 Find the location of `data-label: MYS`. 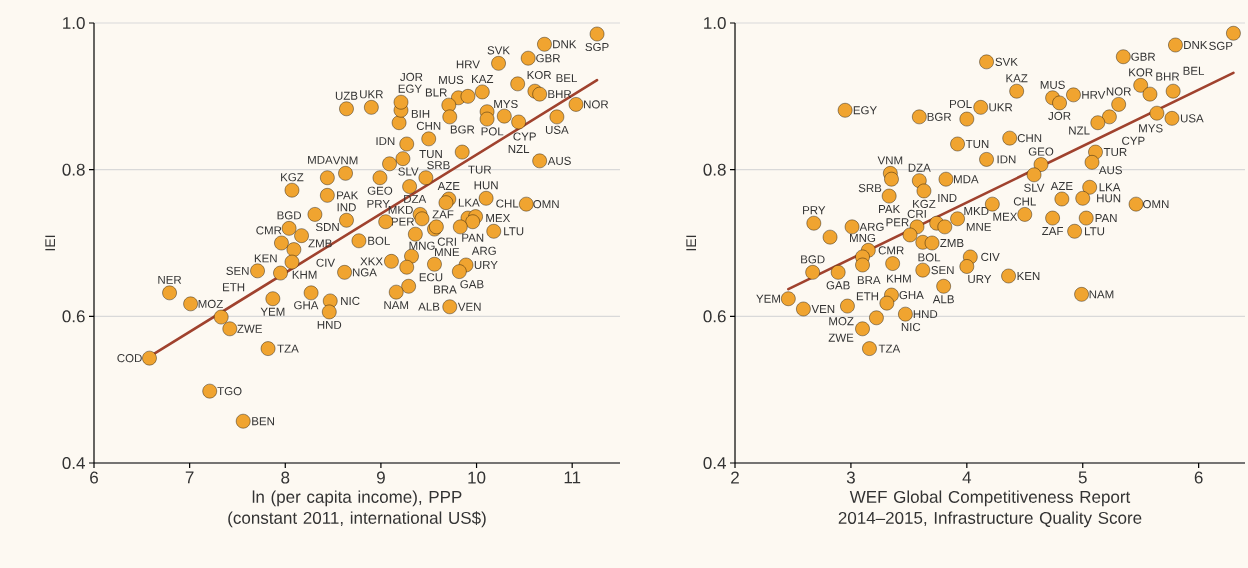

data-label: MYS is located at coordinates (1151, 128).